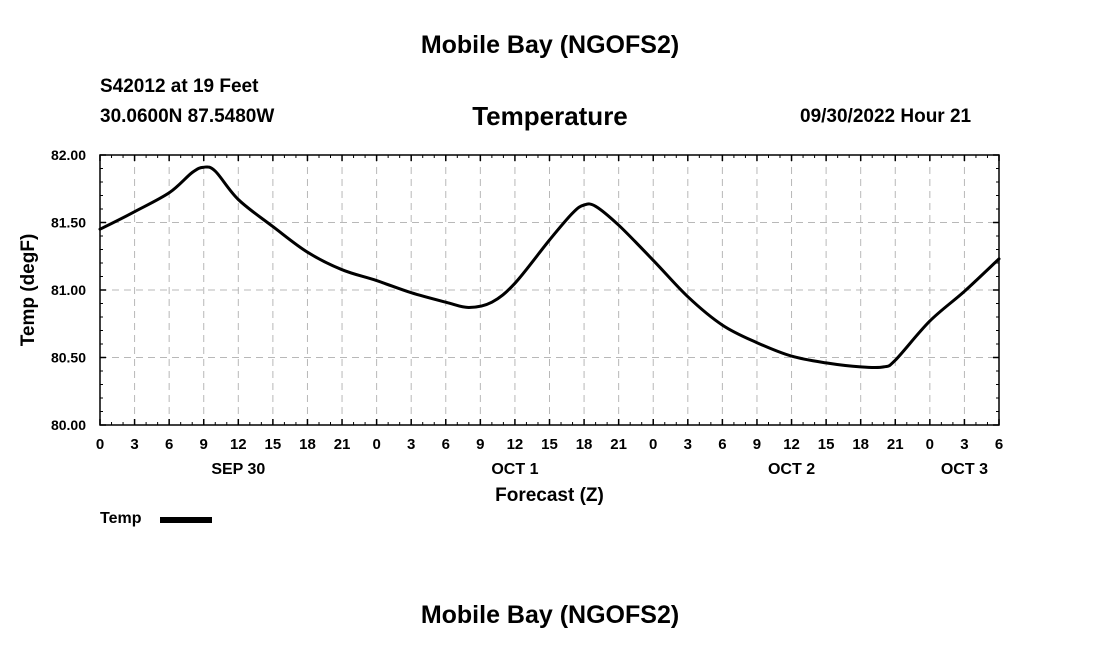  I want to click on variable-title: Temperature, so click(550, 116).